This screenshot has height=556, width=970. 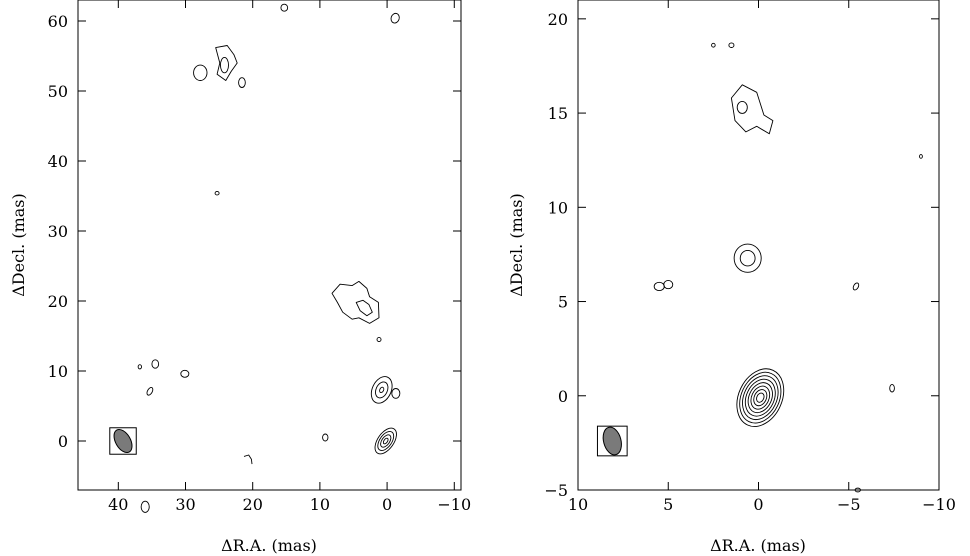 What do you see at coordinates (18, 245) in the screenshot?
I see `left-ylabel: ΔDecl. (mas)` at bounding box center [18, 245].